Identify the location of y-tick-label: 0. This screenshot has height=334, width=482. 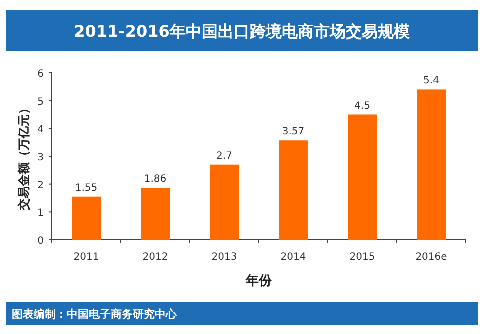
(41, 241).